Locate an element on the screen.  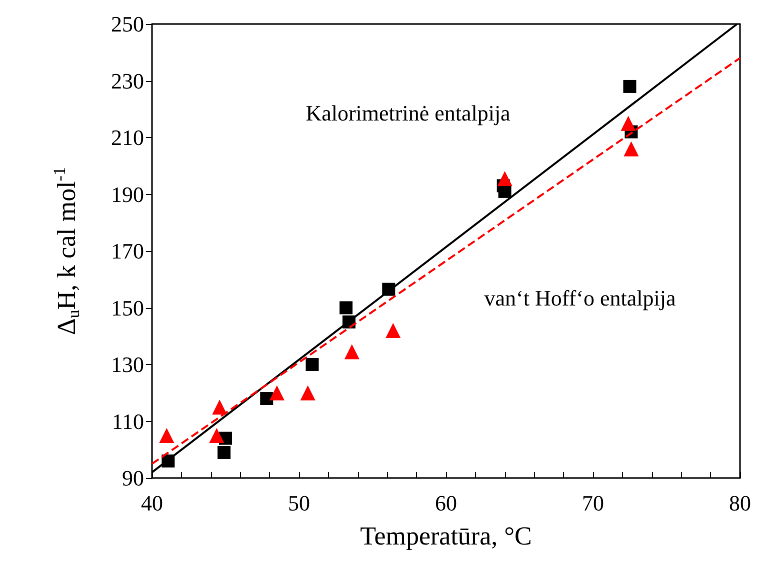
x-tick-label: 50 is located at coordinates (299, 503).